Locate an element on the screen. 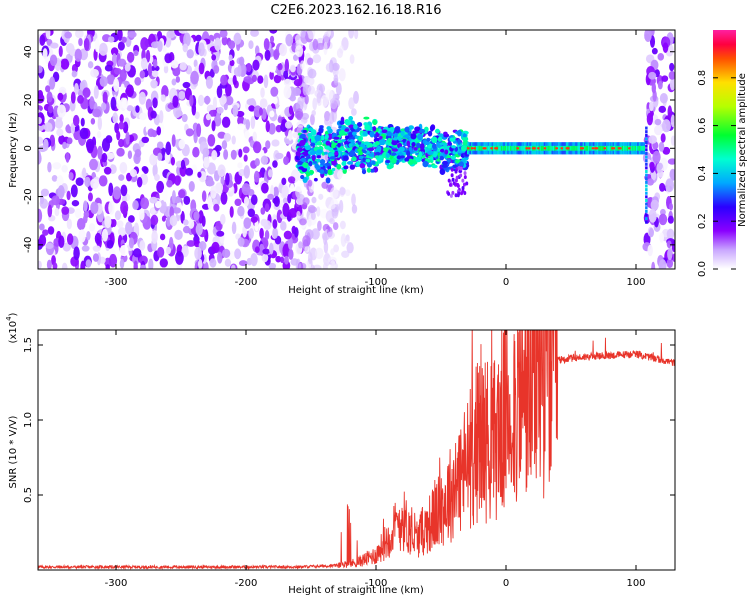 The width and height of the screenshot is (750, 604). heatmap-y-tick-label: -20 is located at coordinates (28, 196).